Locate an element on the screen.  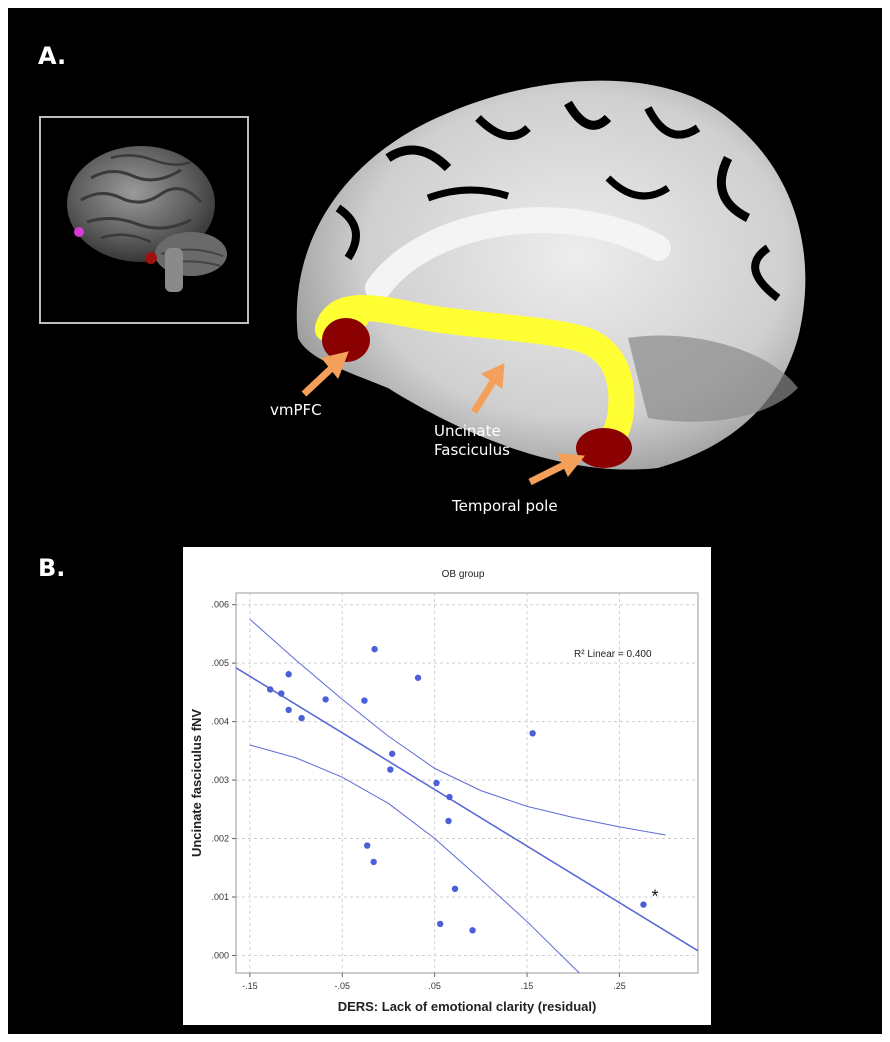
uncinate-fasciculus-tract is located at coordinates (475, 378).